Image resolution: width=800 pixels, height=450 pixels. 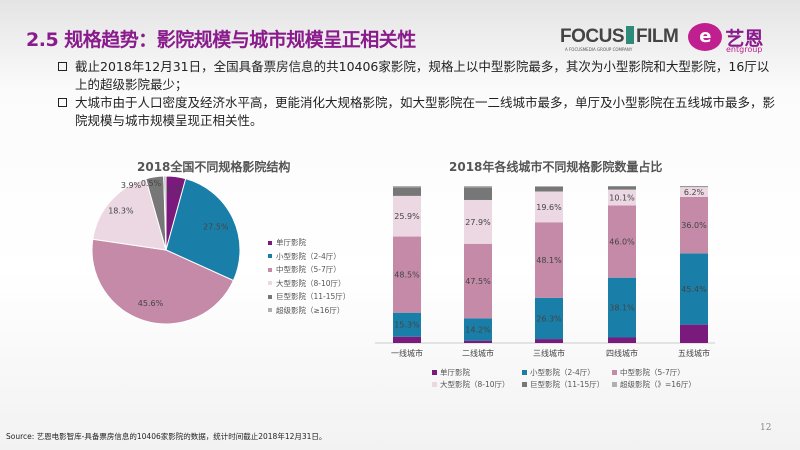 What do you see at coordinates (477, 372) in the screenshot?
I see `bar-legend-item: 单厅影院` at bounding box center [477, 372].